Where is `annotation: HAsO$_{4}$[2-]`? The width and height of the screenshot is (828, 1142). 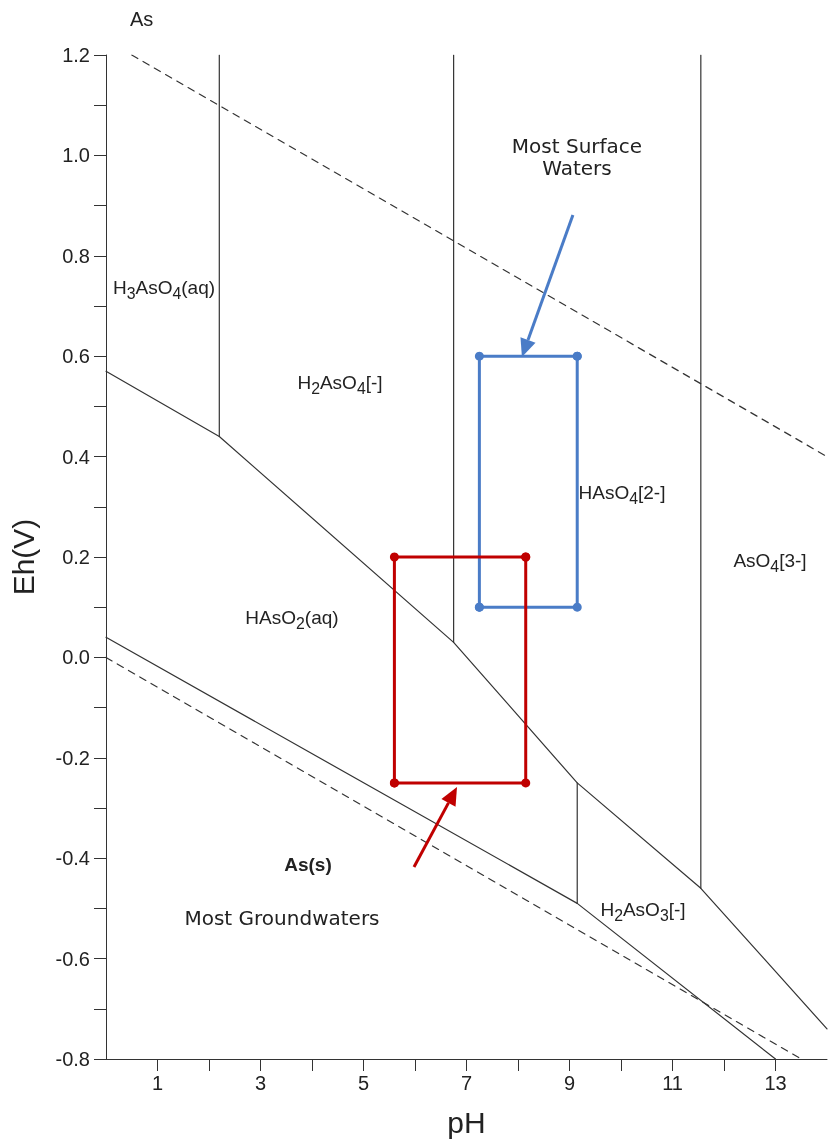 annotation: HAsO$_{4}$[2-] is located at coordinates (622, 494).